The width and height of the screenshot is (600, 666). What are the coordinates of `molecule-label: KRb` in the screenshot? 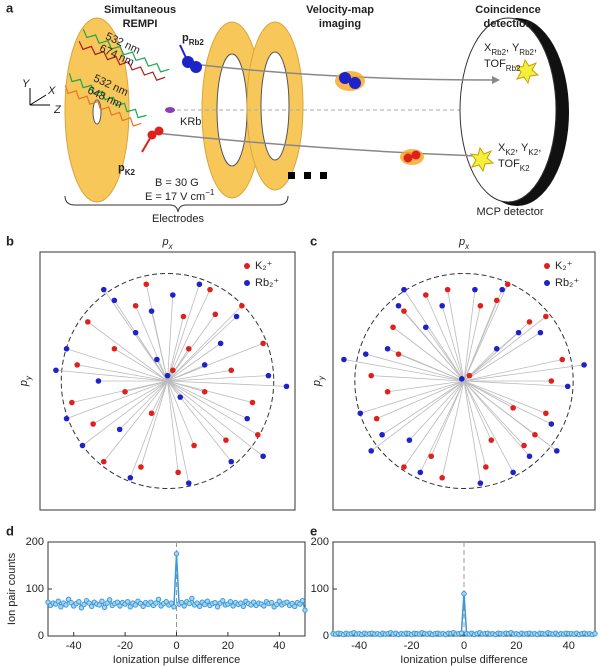 It's located at (190, 122).